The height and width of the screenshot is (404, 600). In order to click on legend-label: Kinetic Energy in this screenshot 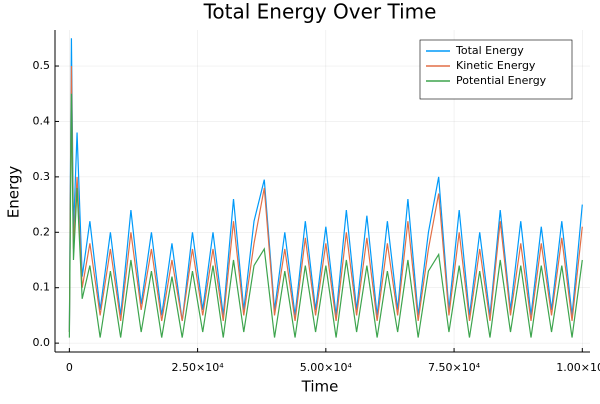, I will do `click(496, 65)`.